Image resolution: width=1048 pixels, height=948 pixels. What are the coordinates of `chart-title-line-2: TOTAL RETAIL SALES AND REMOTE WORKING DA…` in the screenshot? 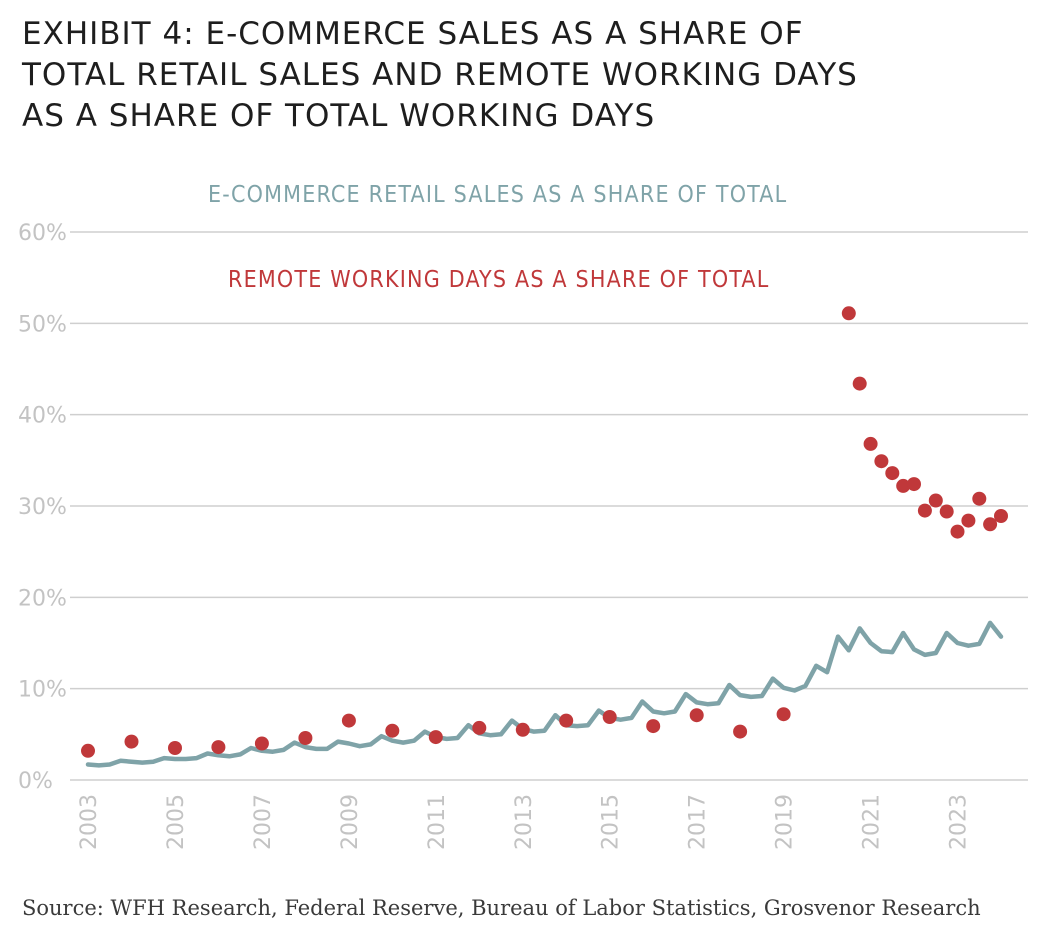 It's located at (440, 75).